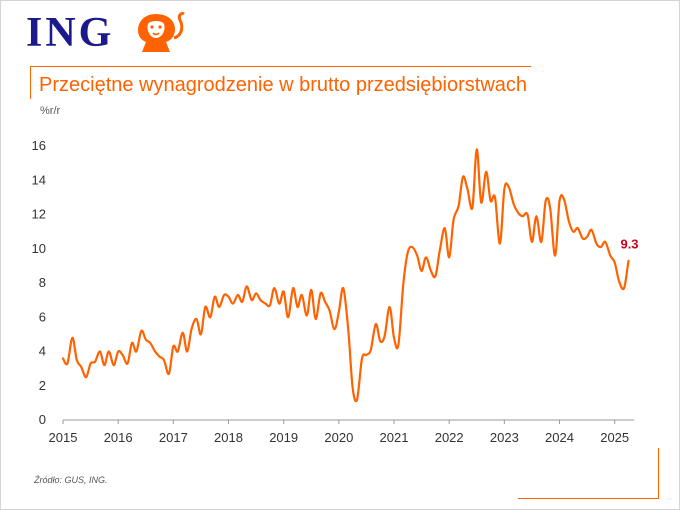  What do you see at coordinates (63, 437) in the screenshot?
I see `x-tick-label: 2015` at bounding box center [63, 437].